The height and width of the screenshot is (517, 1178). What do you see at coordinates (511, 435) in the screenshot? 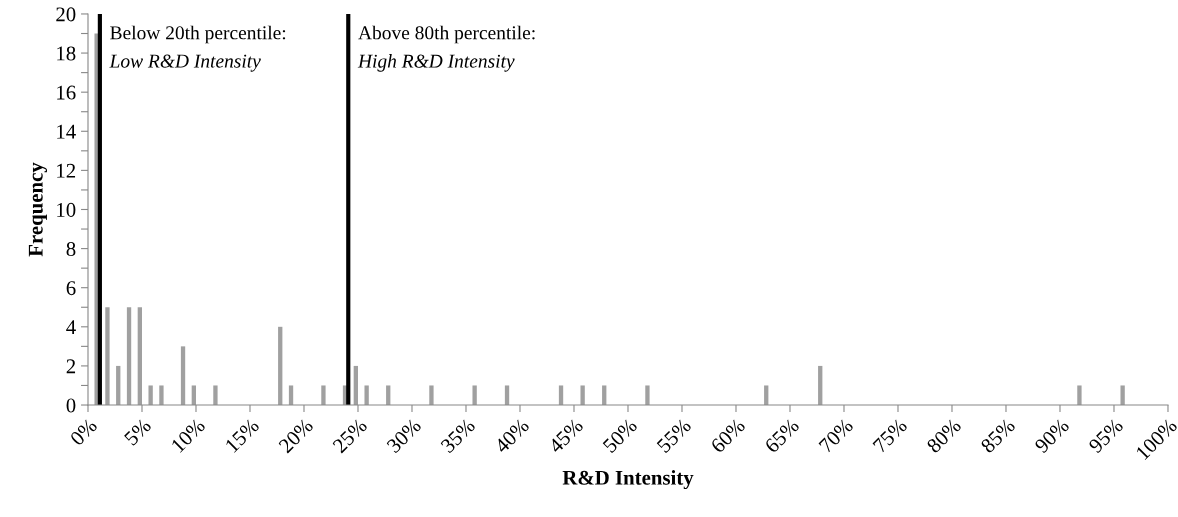
I see `x-tick-label: 40%` at bounding box center [511, 435].